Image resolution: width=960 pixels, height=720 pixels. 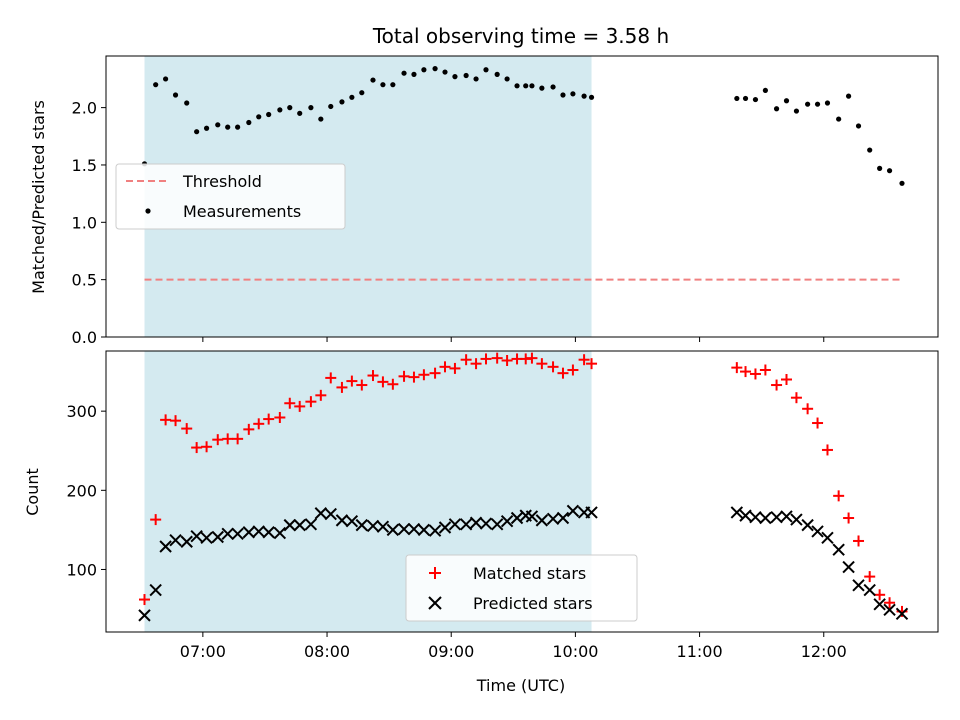 I want to click on predicted-legend-label: Predicted stars, so click(x=533, y=603).